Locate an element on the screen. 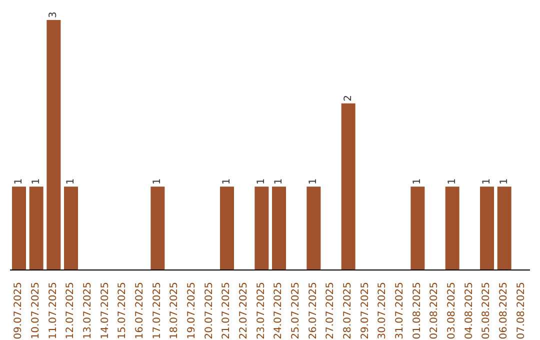 The height and width of the screenshot is (340, 540). x-tick-label: 18.07.2025 is located at coordinates (174, 311).